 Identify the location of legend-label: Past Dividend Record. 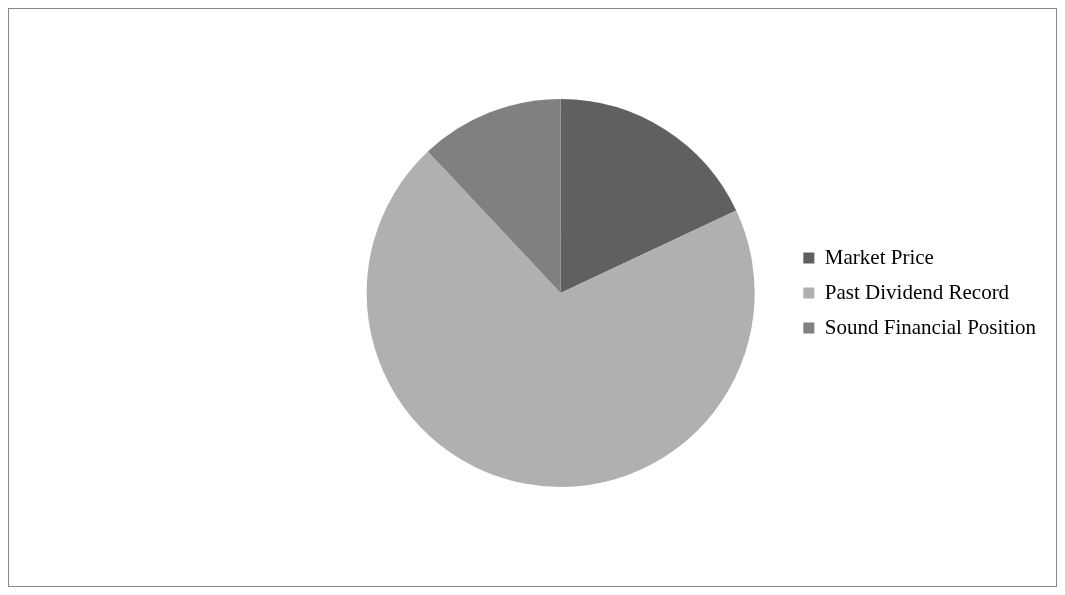
(917, 291).